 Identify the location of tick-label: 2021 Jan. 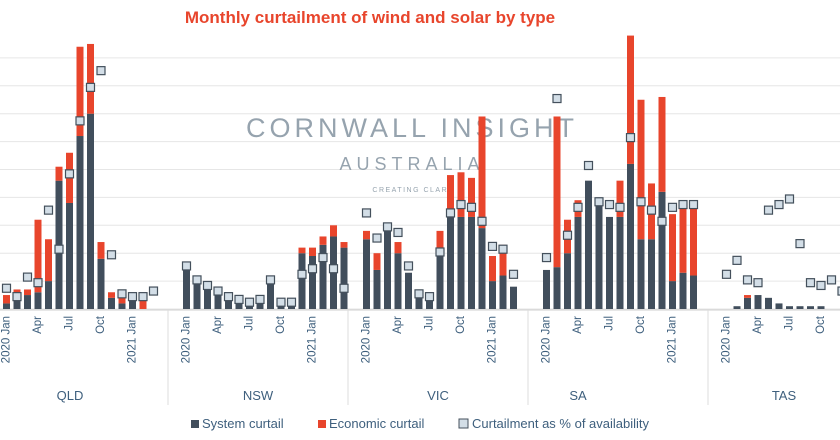
(133, 339).